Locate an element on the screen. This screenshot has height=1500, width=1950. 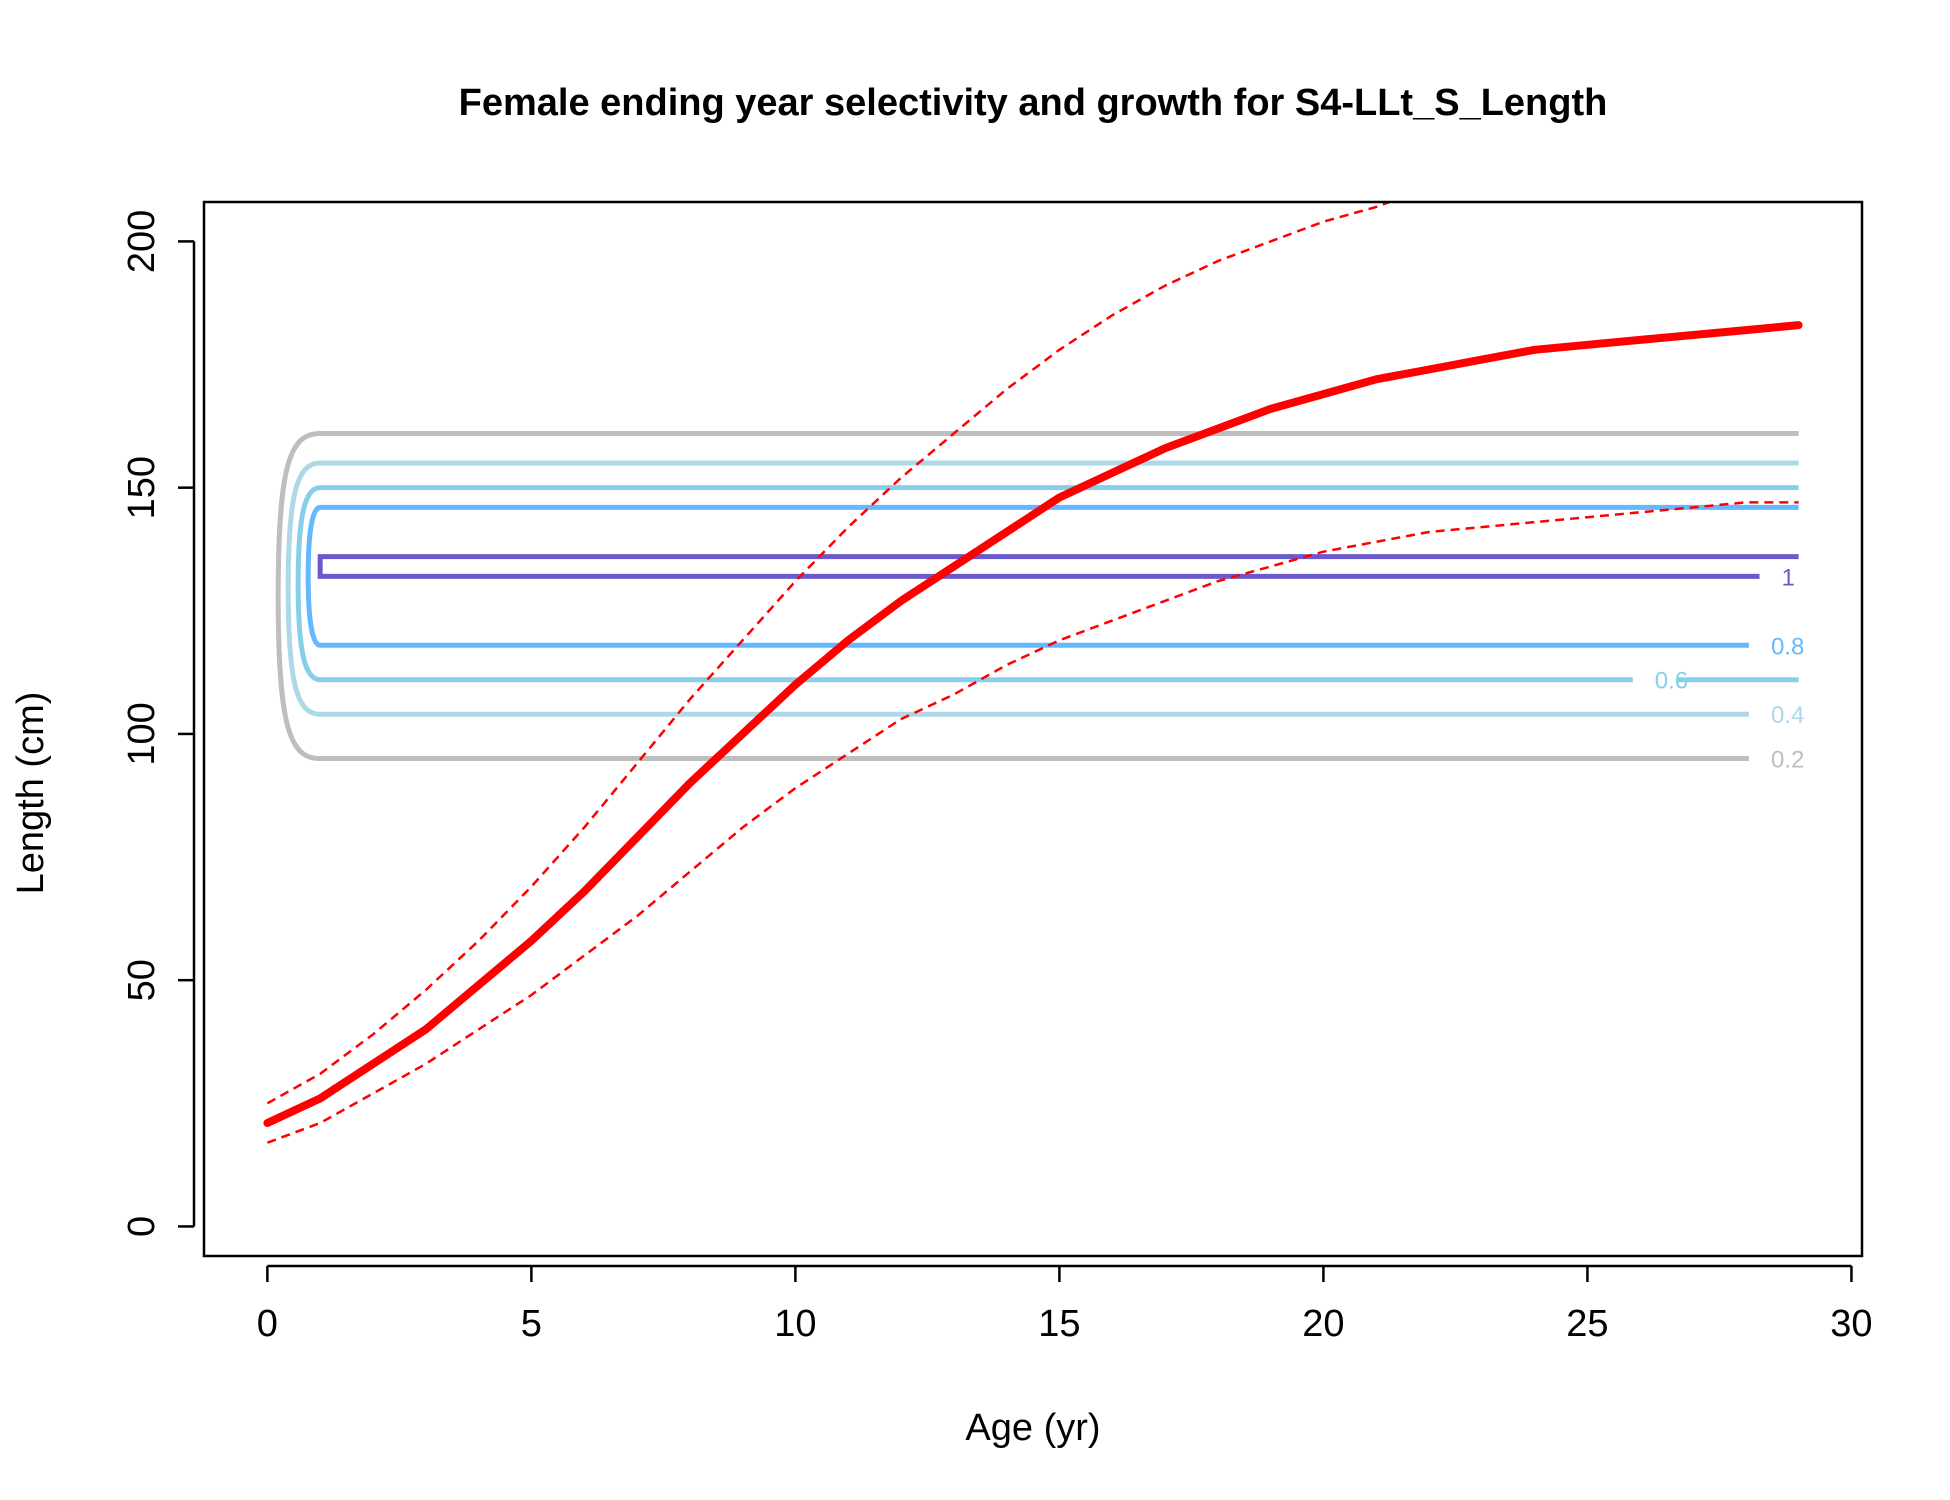
x-tick-label: 20 is located at coordinates (1323, 1324).